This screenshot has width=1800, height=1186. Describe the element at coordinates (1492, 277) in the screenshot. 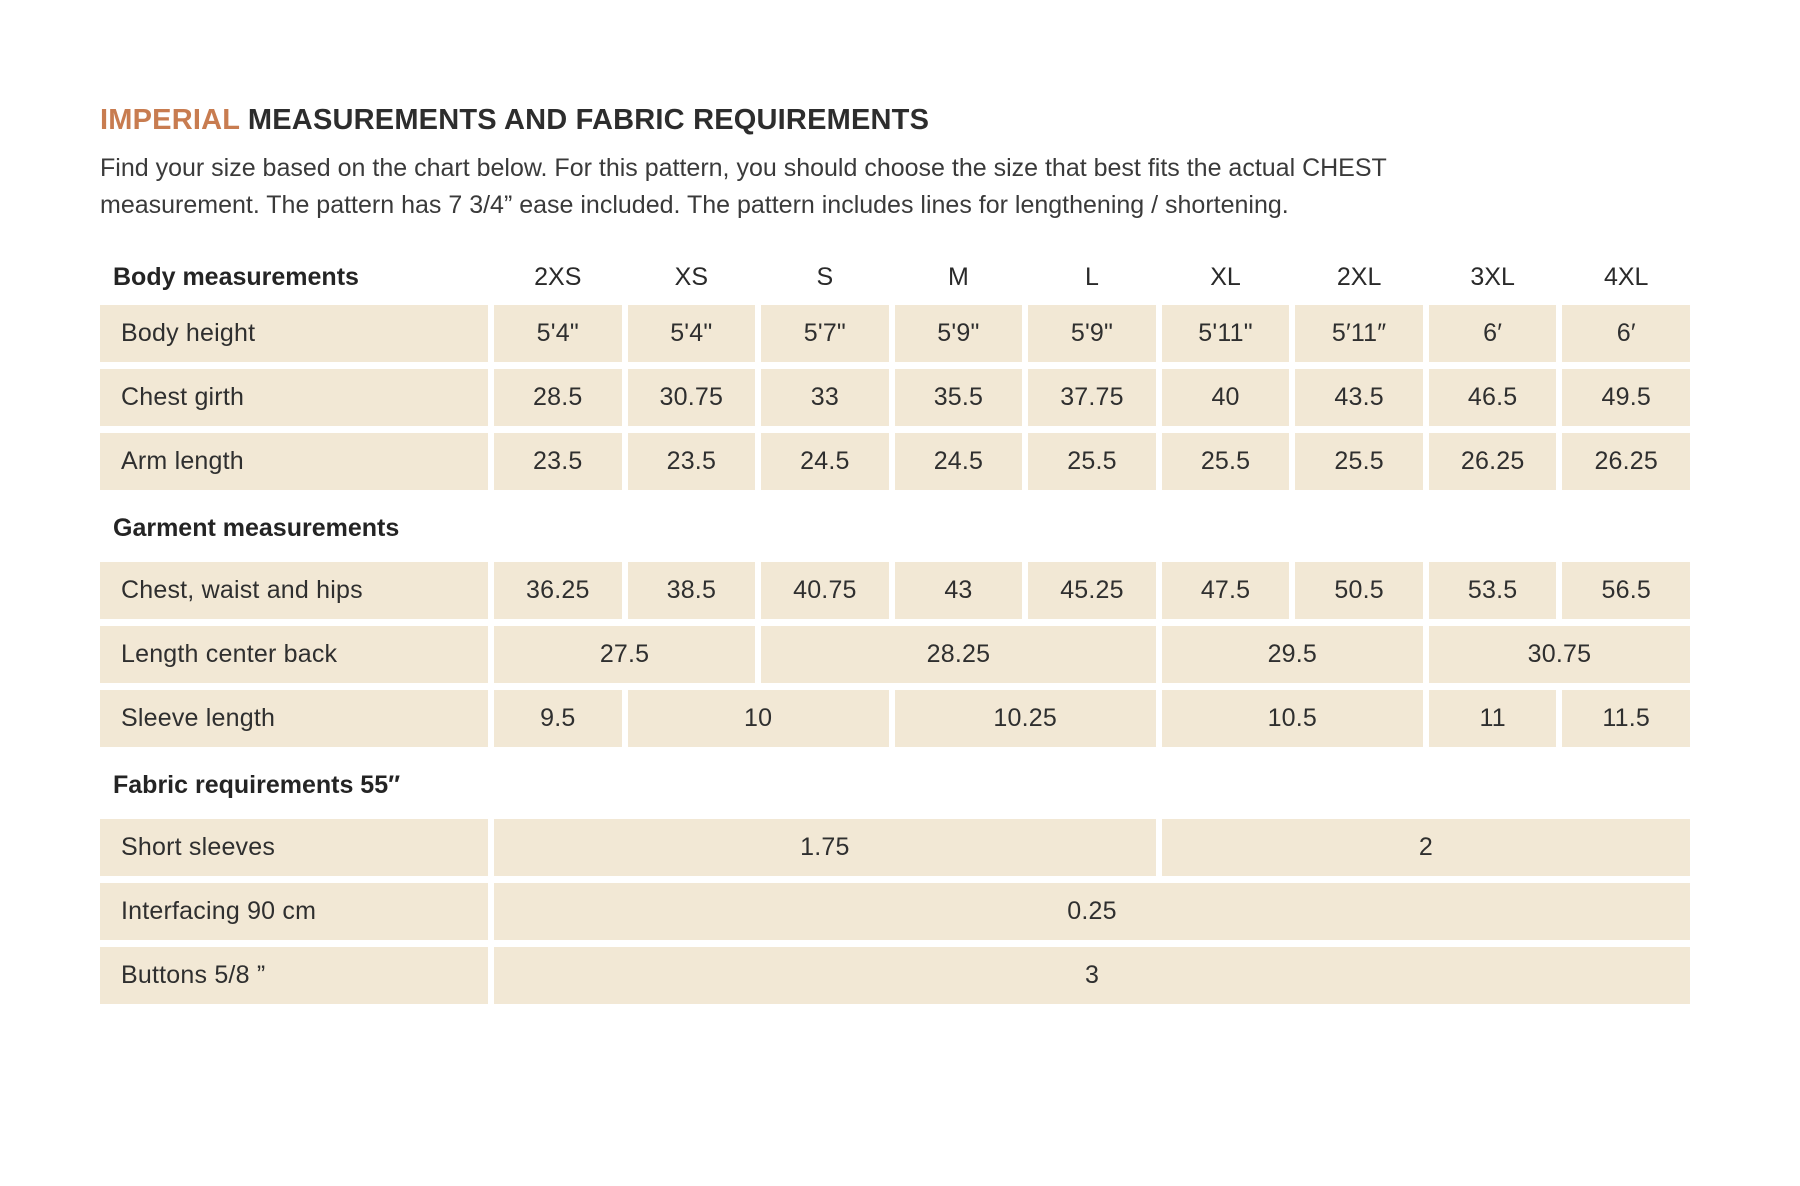

I see `size-column-header: 3XL` at that location.